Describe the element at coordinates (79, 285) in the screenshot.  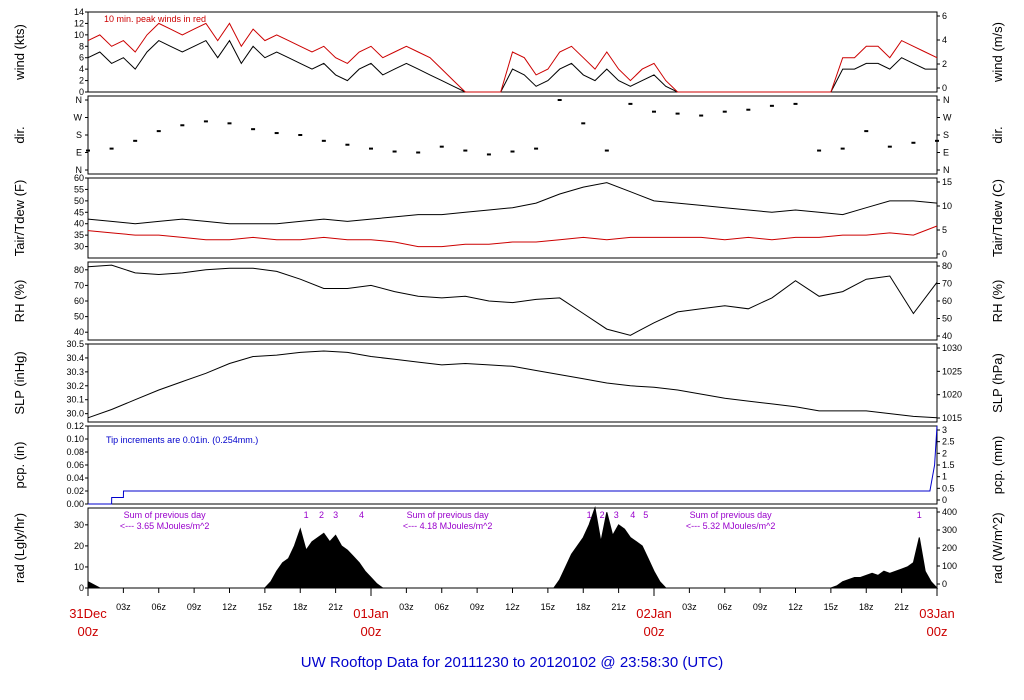
I see `ytick-left: 70` at that location.